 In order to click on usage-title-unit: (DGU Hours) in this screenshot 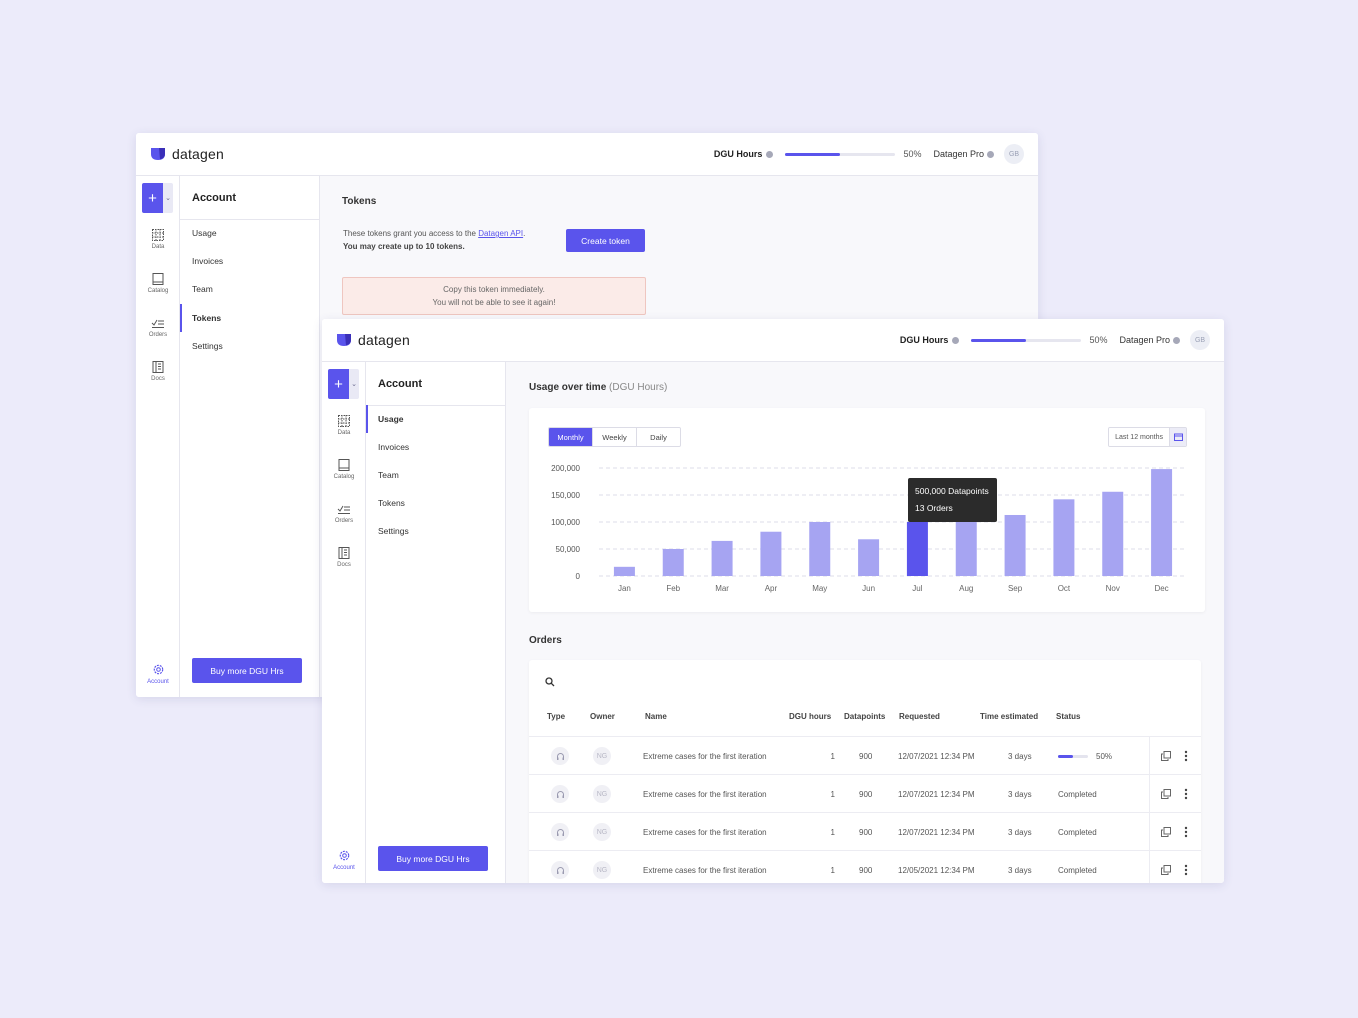, I will do `click(638, 387)`.